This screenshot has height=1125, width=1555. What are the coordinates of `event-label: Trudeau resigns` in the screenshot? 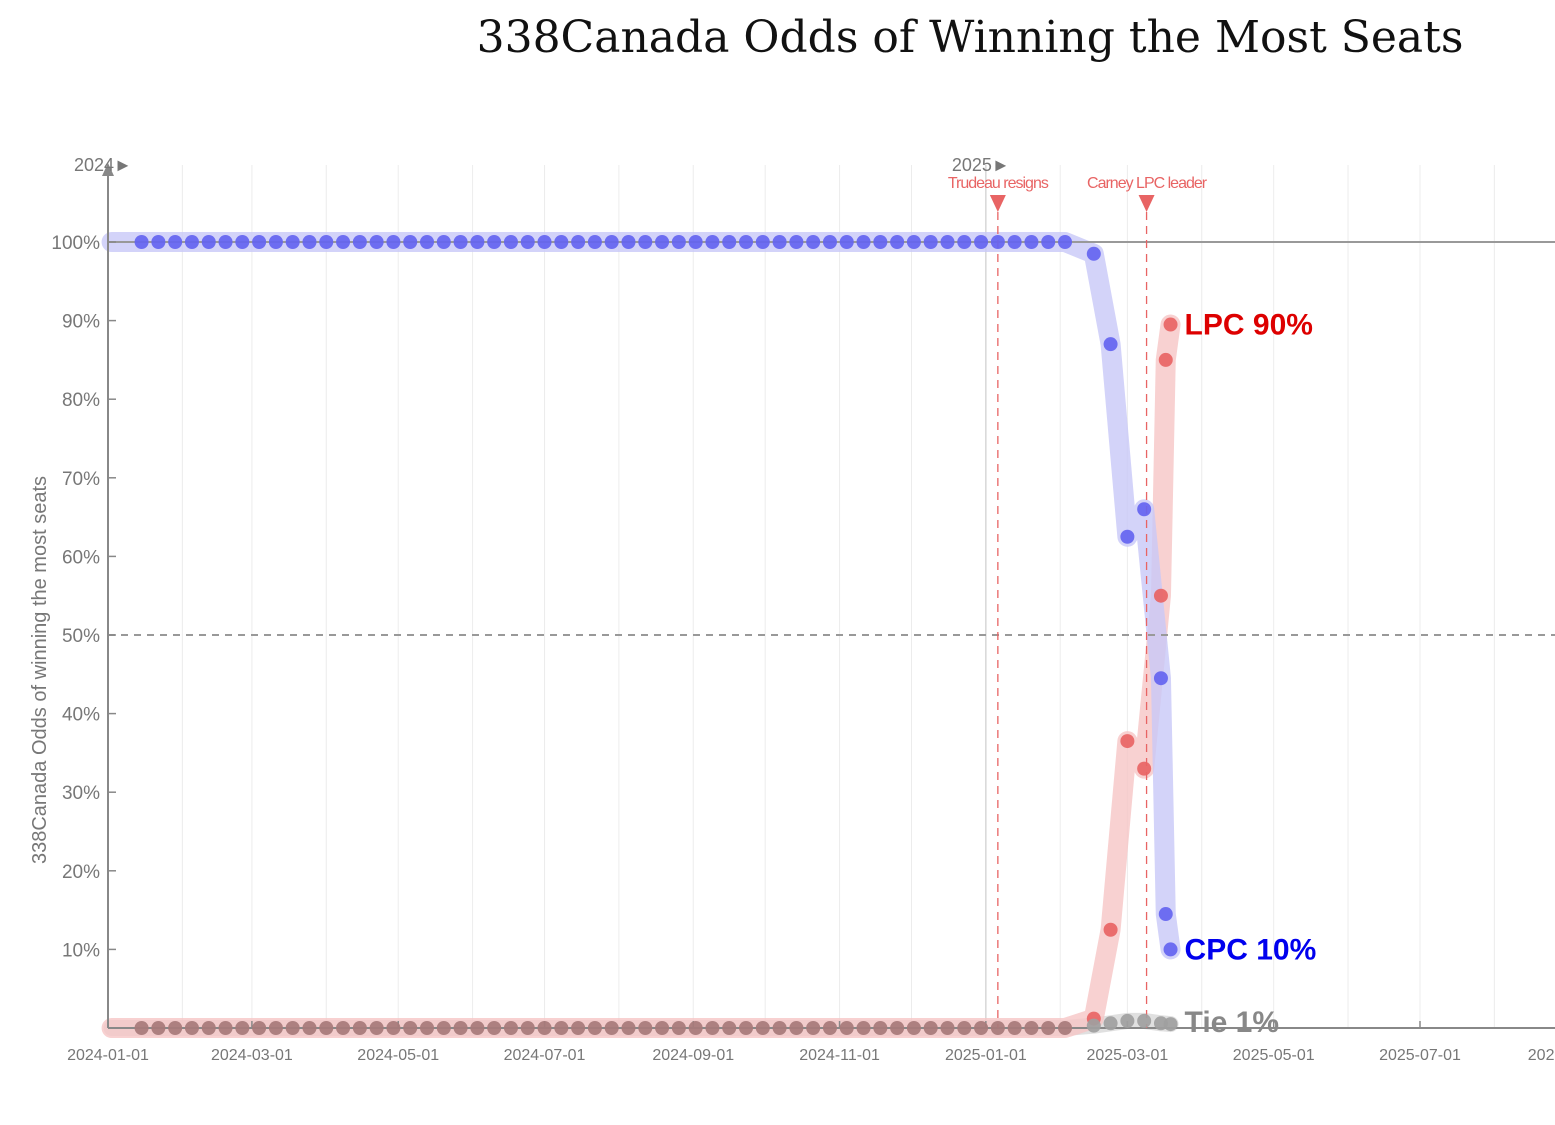 It's located at (998, 183).